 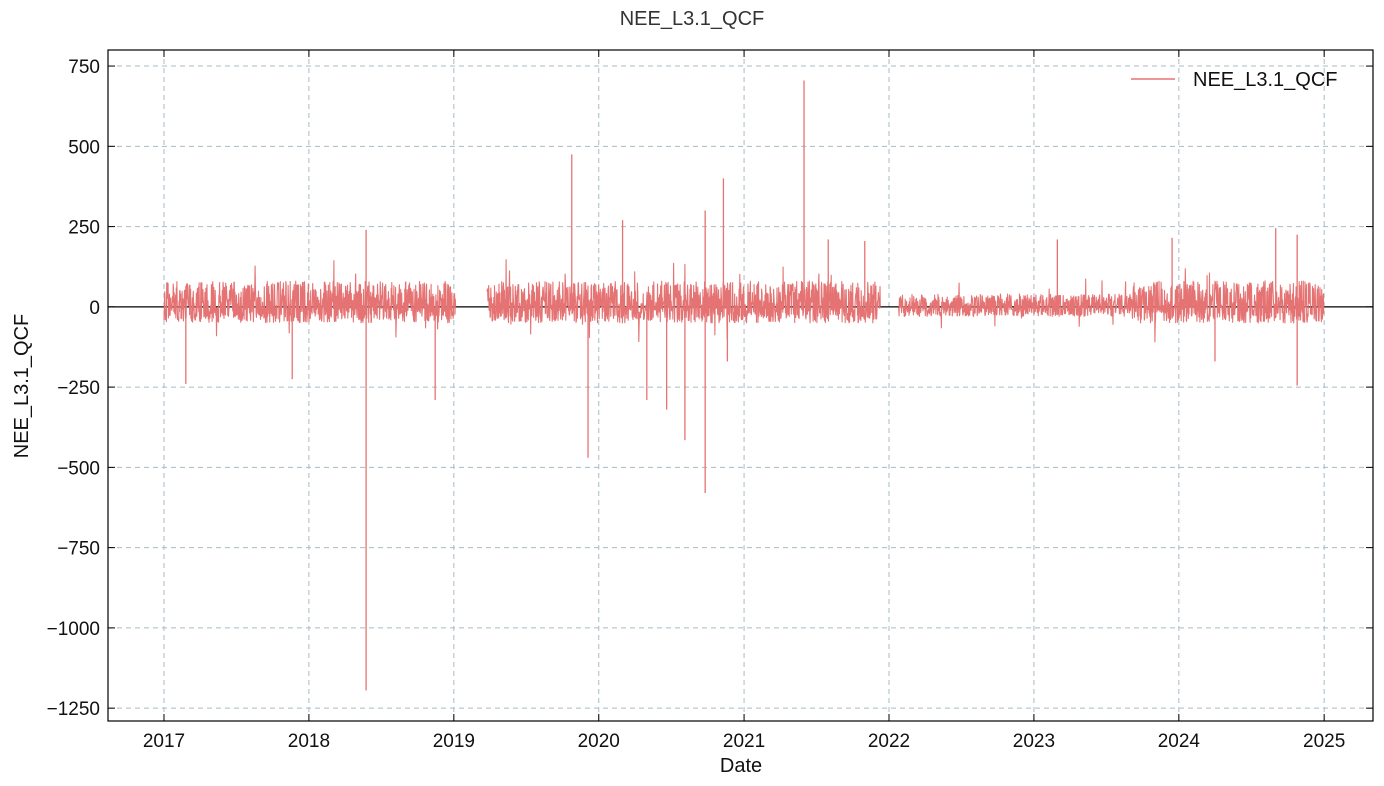 I want to click on x-tick-label: 2024, so click(x=1179, y=741).